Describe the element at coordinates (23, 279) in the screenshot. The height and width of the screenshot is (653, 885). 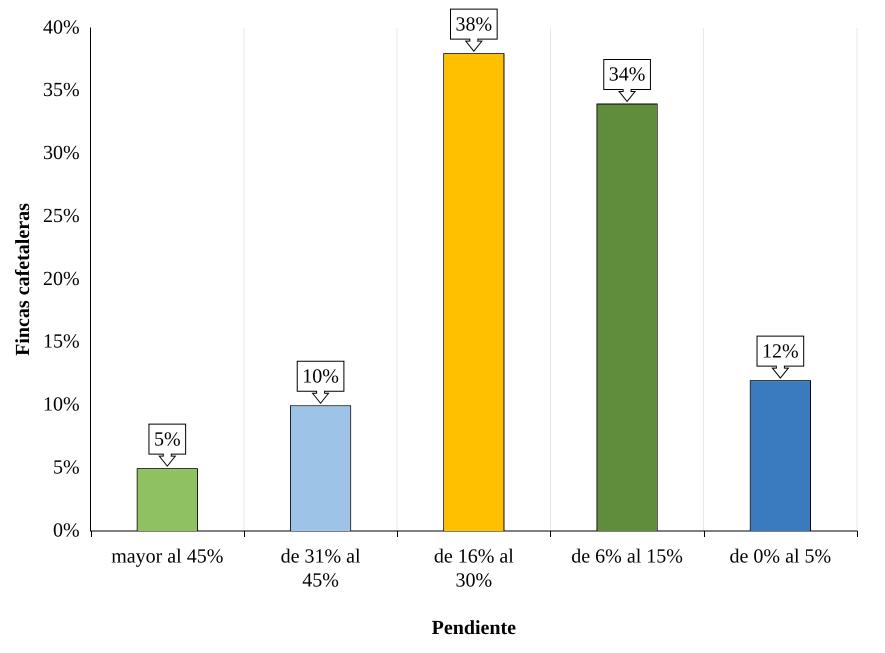
I see `y-axis-title: Fincas cafetaleras` at that location.